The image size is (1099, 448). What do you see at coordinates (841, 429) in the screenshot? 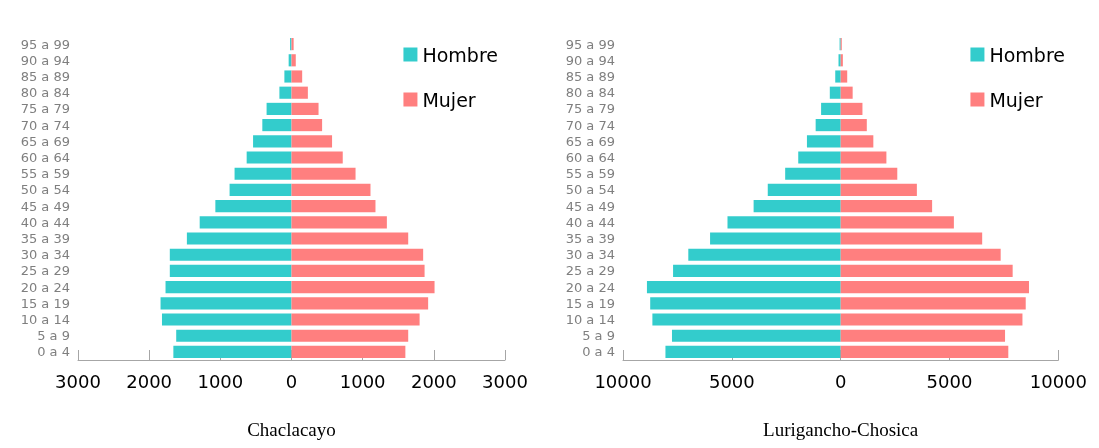
I see `x-axis-title: Lurigancho-Chosica` at bounding box center [841, 429].